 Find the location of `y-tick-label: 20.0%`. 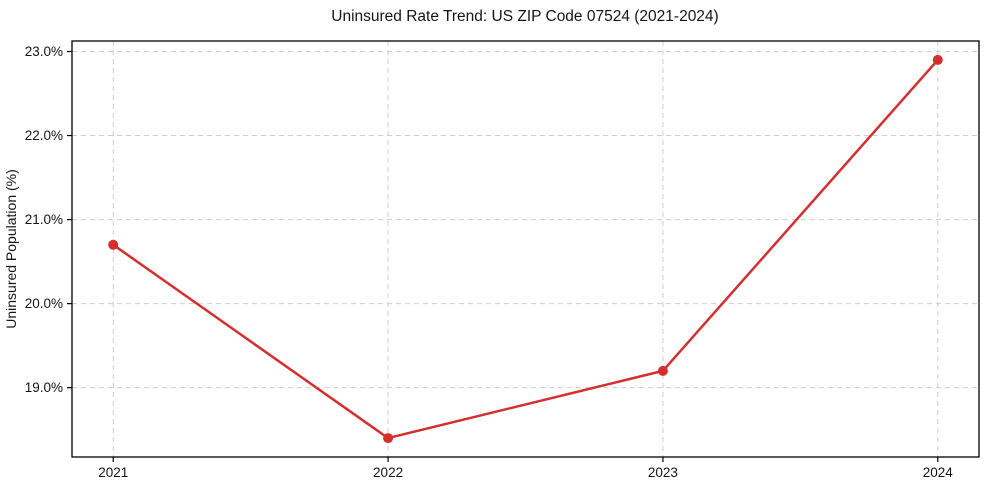

y-tick-label: 20.0% is located at coordinates (44, 303).